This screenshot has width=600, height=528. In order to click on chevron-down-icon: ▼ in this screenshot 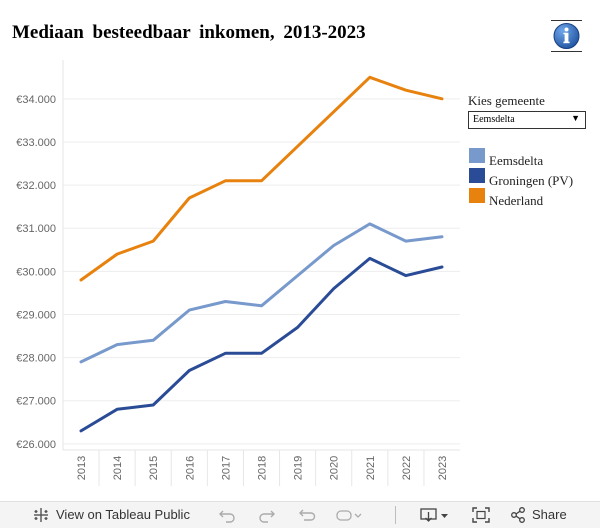, I will do `click(575, 118)`.